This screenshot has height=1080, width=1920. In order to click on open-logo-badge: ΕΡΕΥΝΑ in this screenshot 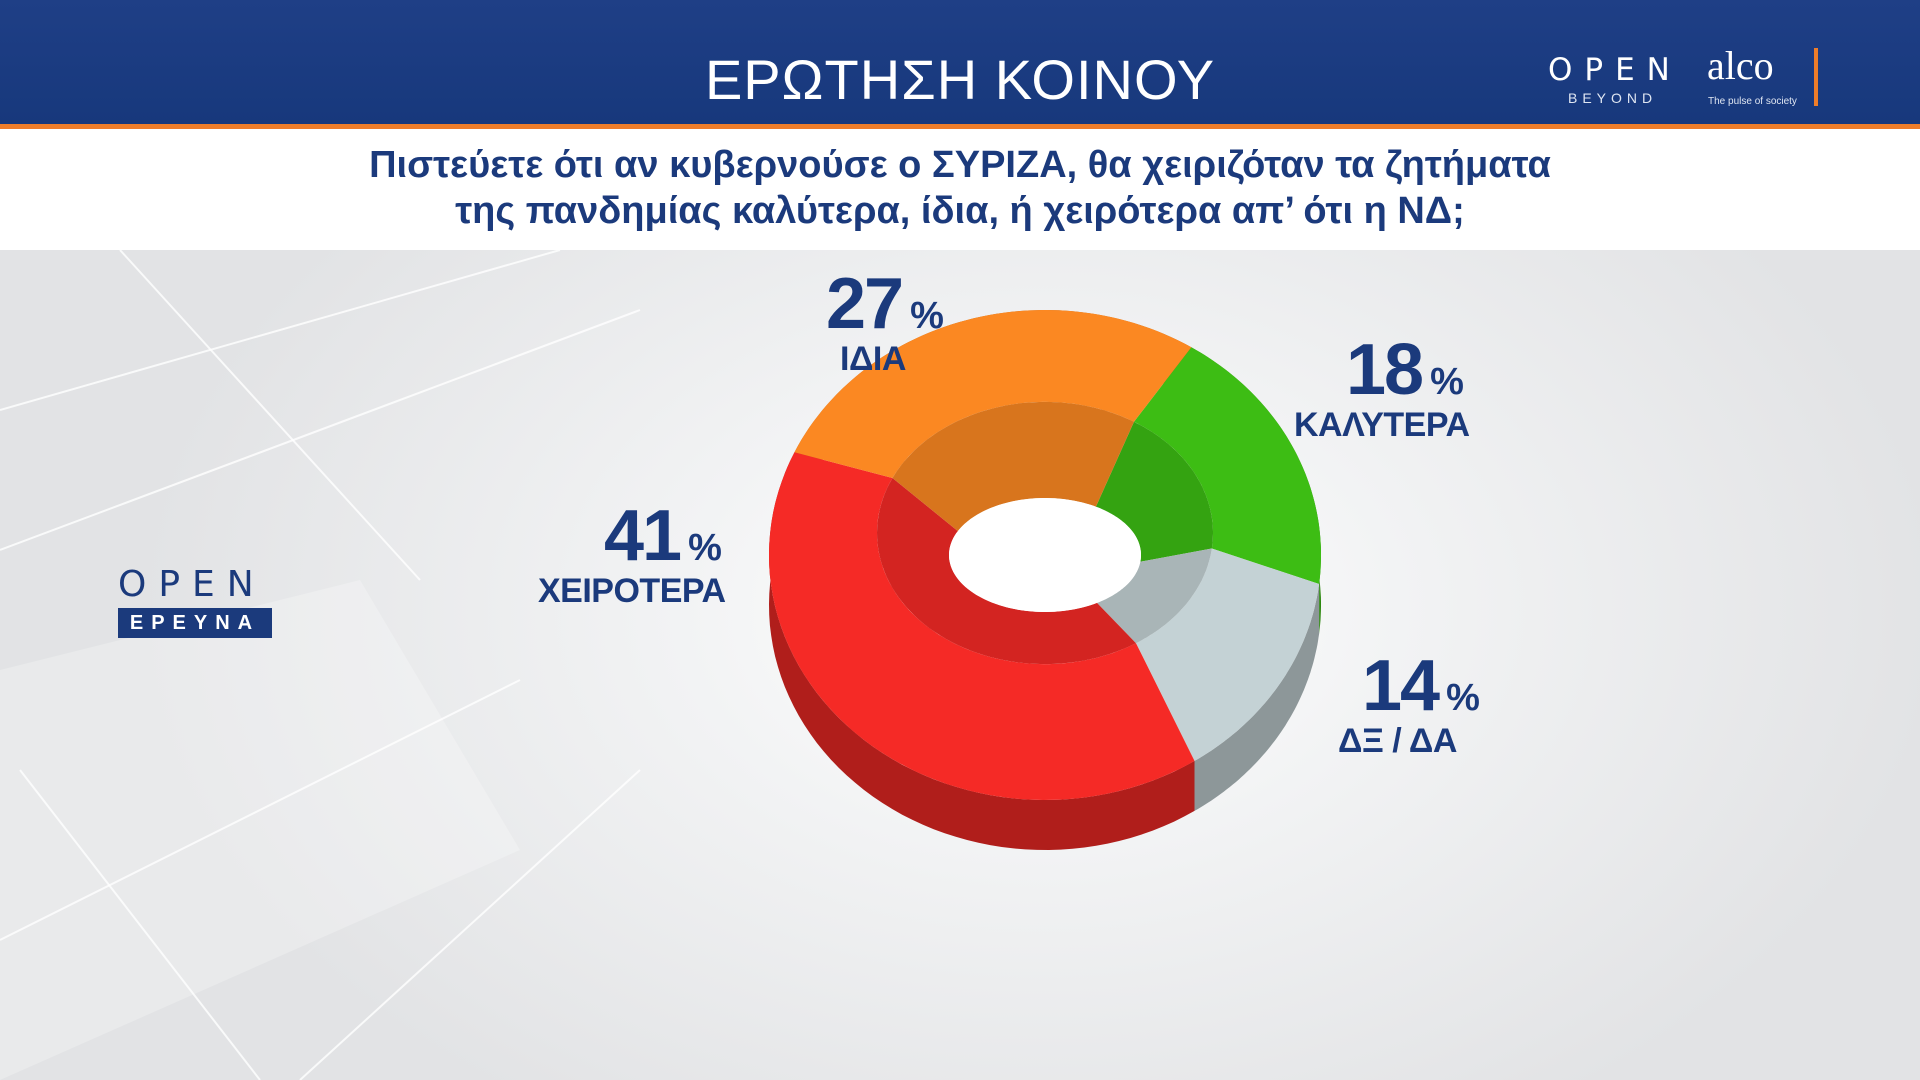, I will do `click(195, 623)`.